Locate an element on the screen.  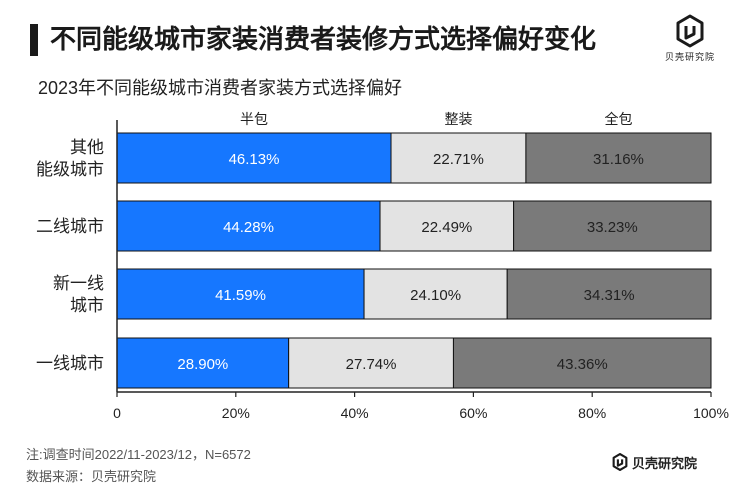
data-label: 24.10% is located at coordinates (435, 295).